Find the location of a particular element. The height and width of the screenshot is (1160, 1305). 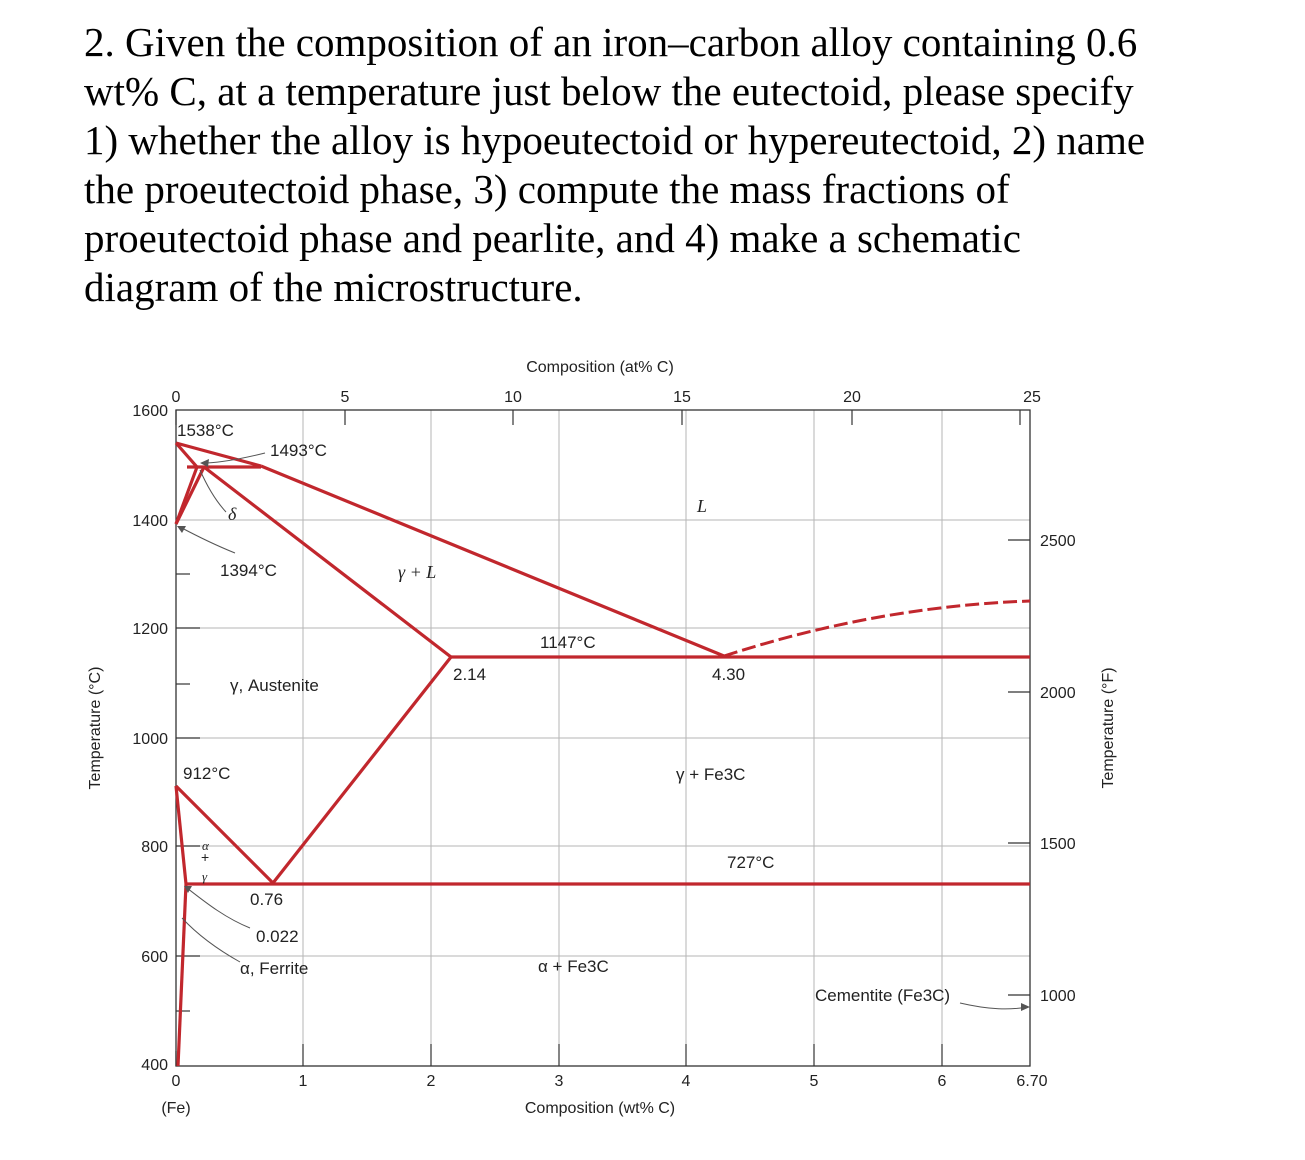

delta-liquidus-line is located at coordinates (218, 454).